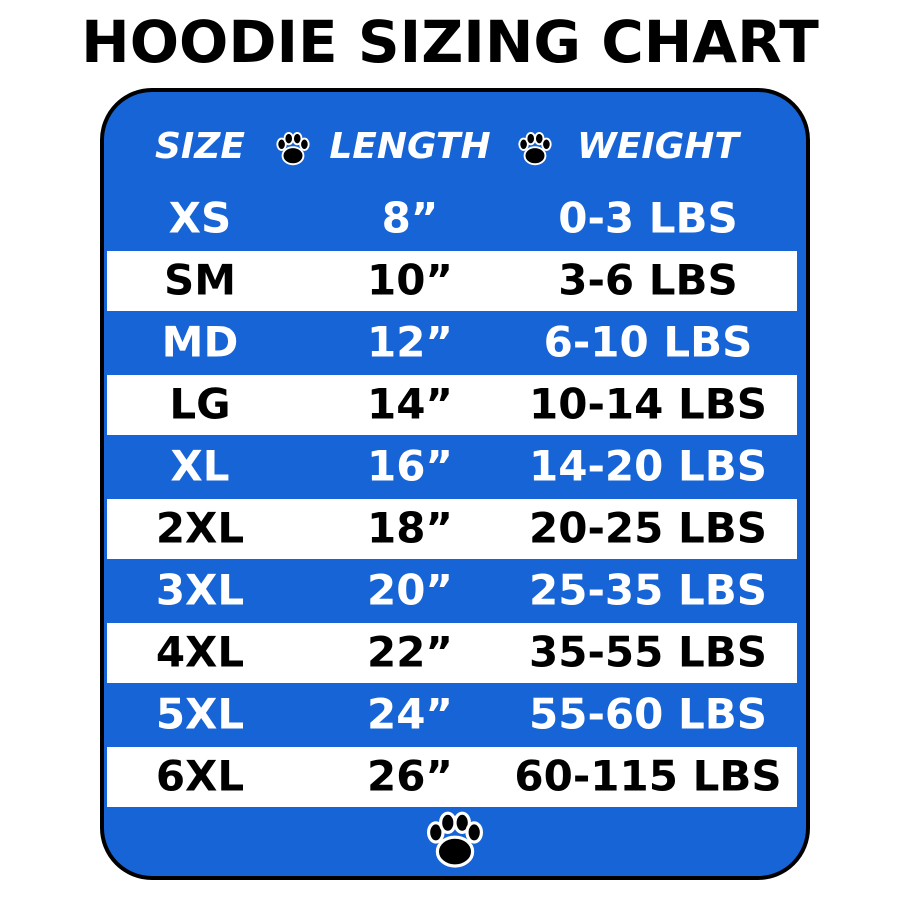 The width and height of the screenshot is (900, 900). Describe the element at coordinates (200, 342) in the screenshot. I see `table-cell: MD` at that location.